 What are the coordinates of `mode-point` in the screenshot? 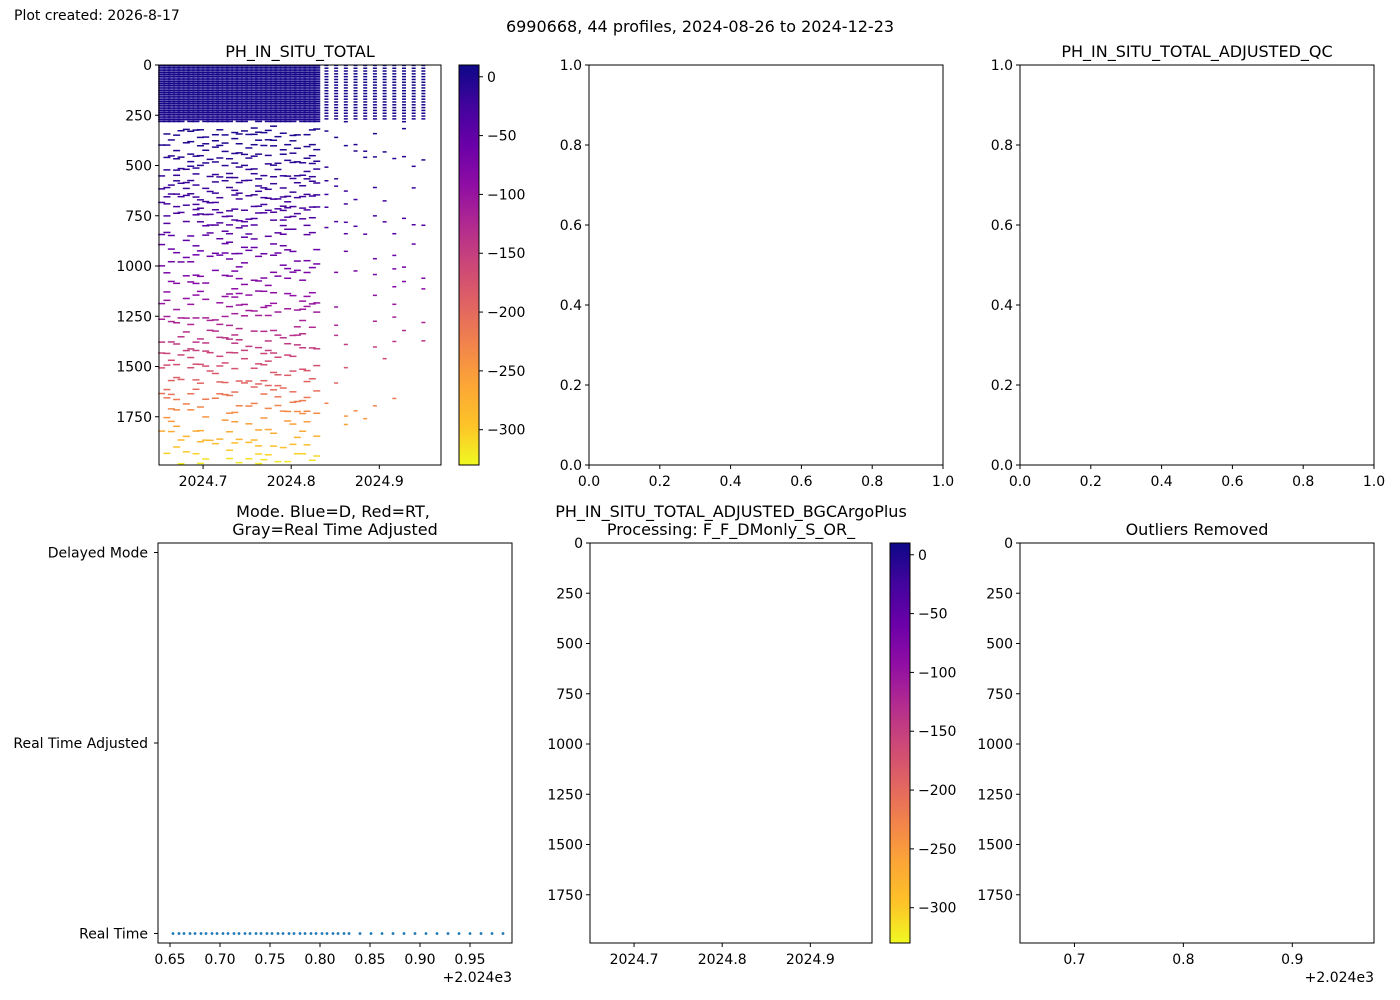 It's located at (492, 933).